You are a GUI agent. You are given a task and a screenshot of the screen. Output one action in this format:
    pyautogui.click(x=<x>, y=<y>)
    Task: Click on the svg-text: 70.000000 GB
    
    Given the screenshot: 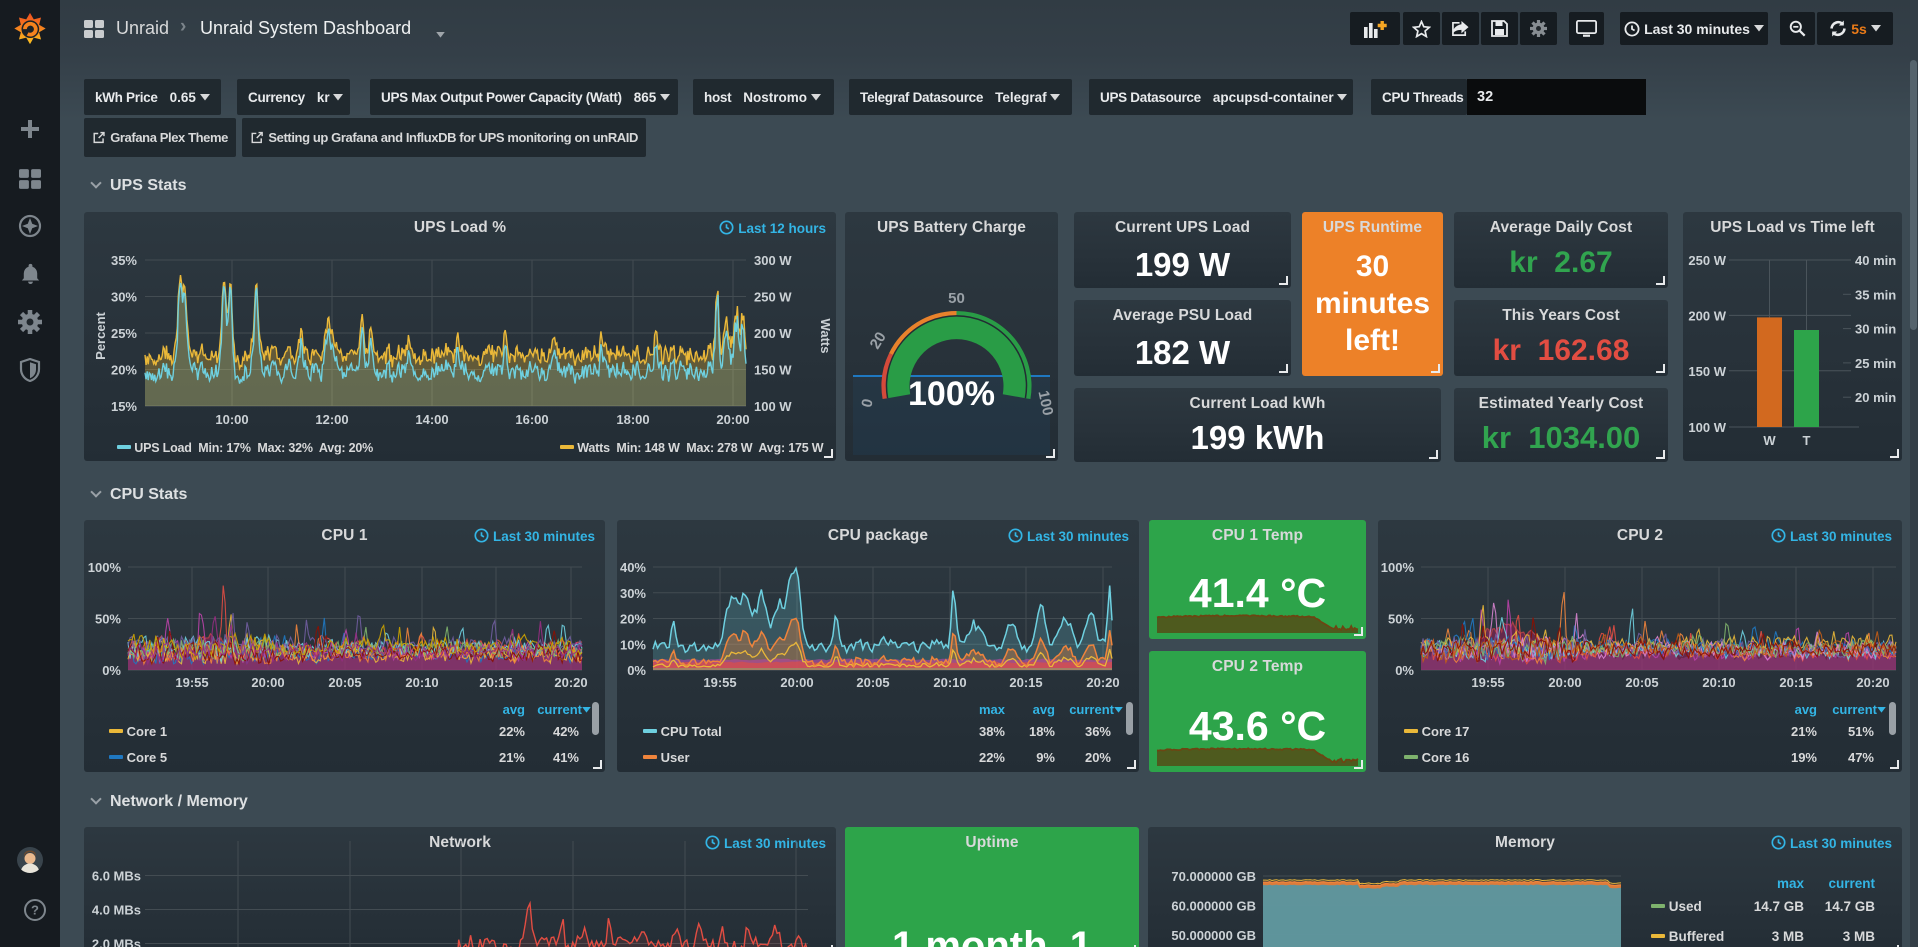 What is the action you would take?
    pyautogui.click(x=1213, y=876)
    